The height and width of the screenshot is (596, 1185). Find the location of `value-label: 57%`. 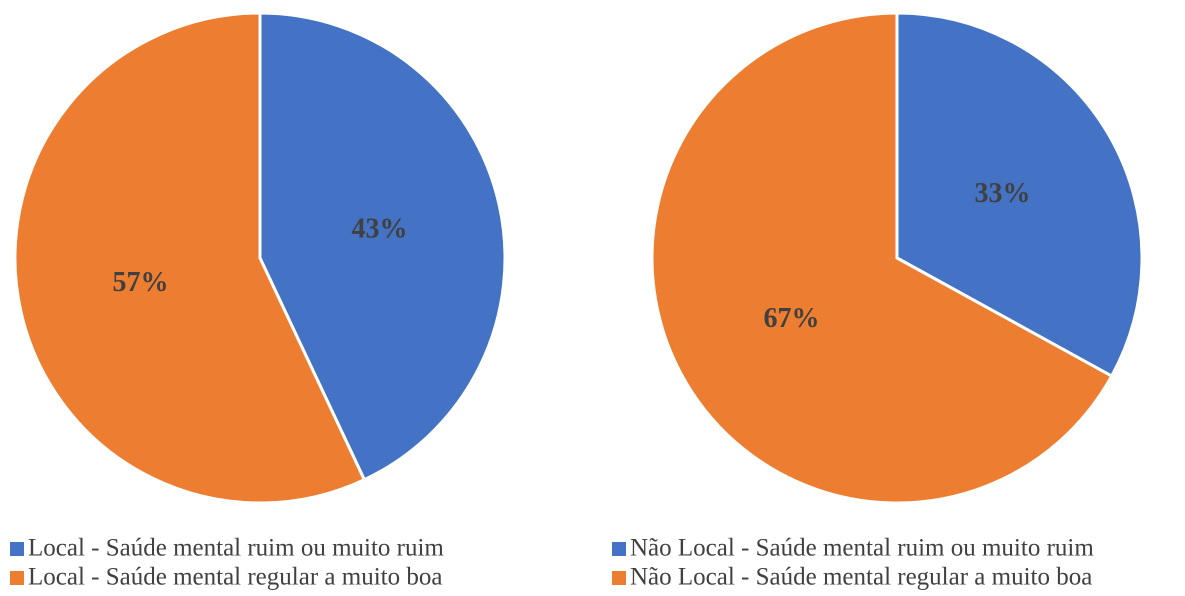

value-label: 57% is located at coordinates (140, 282).